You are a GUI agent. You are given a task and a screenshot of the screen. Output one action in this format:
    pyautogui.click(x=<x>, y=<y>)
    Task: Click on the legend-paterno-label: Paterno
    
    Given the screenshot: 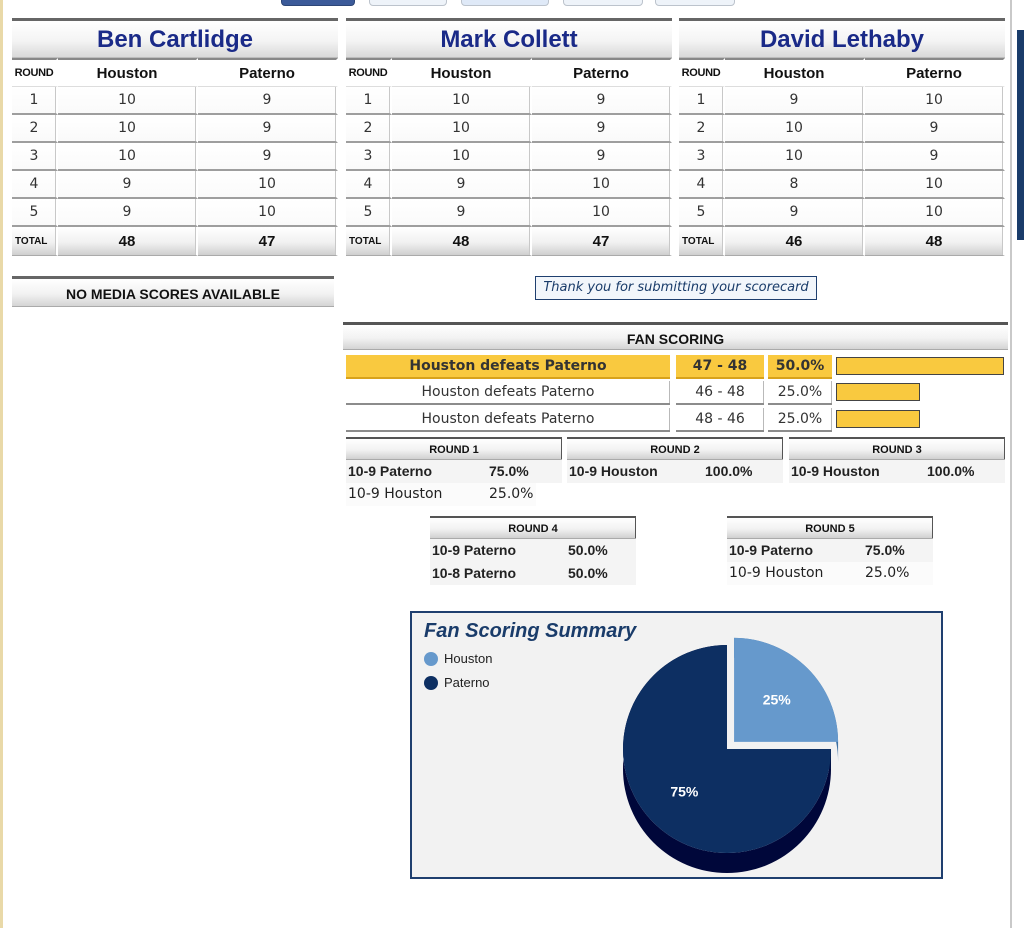 What is the action you would take?
    pyautogui.click(x=467, y=682)
    